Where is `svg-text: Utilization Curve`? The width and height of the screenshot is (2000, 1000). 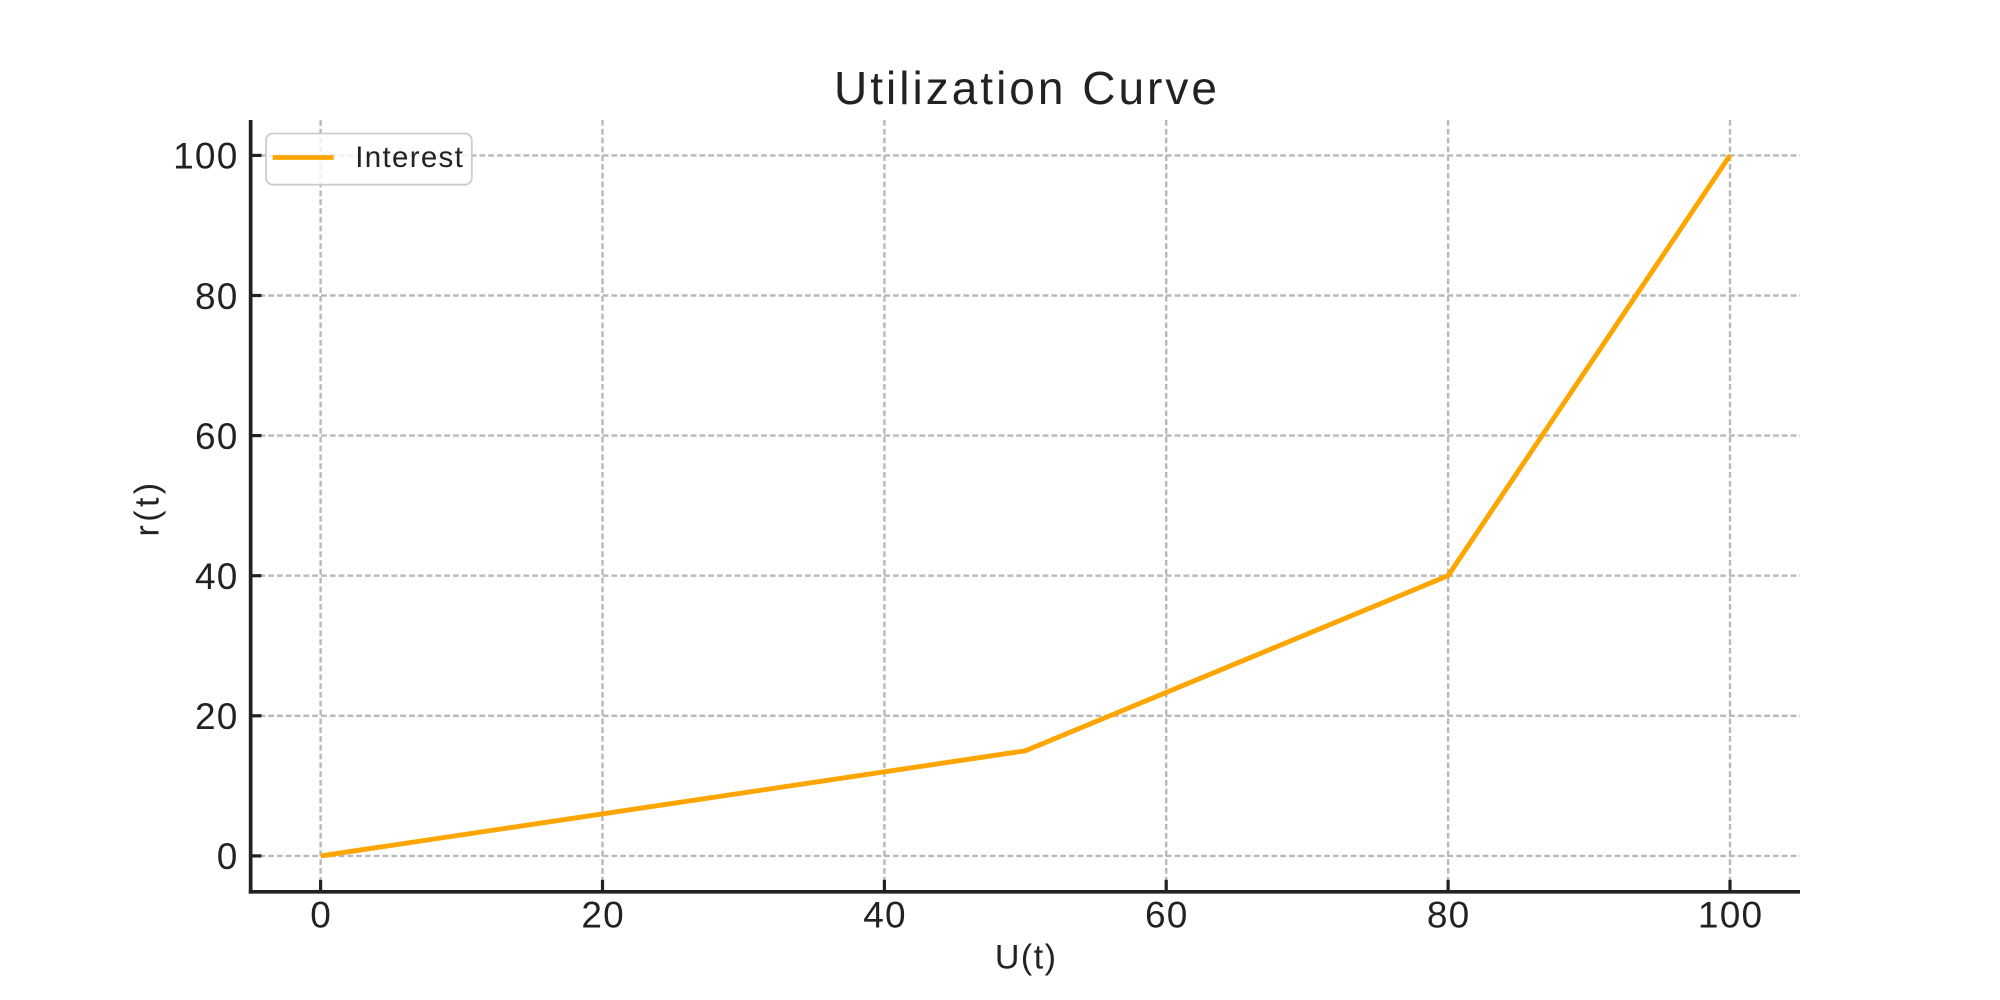 svg-text: Utilization Curve is located at coordinates (1027, 88).